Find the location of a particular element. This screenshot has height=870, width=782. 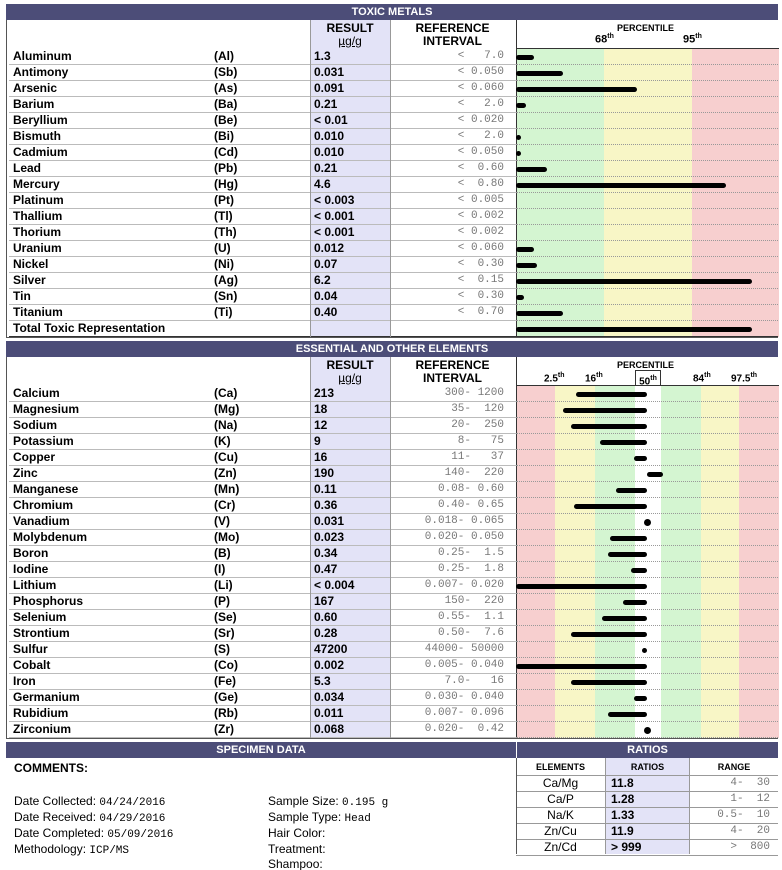

element-symbol: (K) is located at coordinates (222, 441).